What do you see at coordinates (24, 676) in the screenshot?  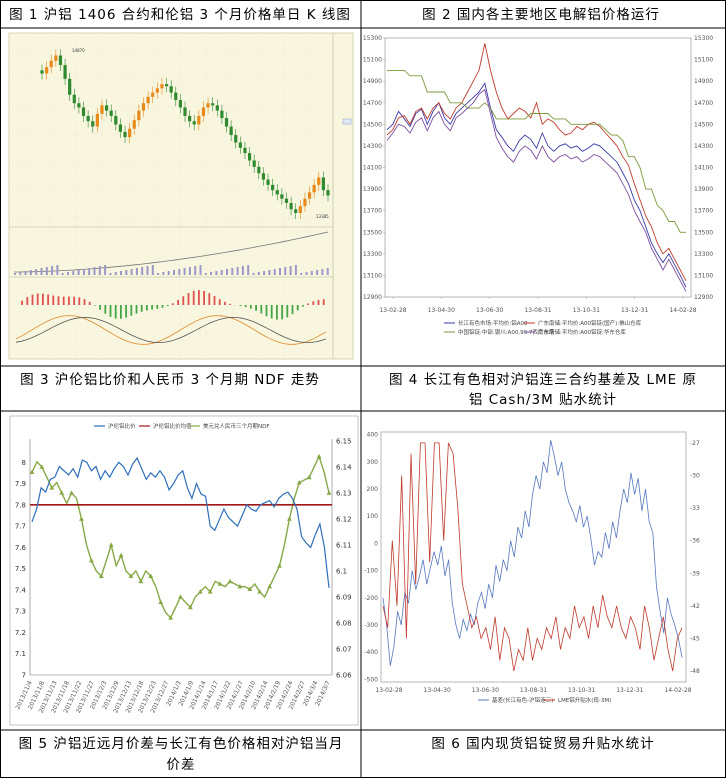 I see `fig3-ytick-left: 7` at bounding box center [24, 676].